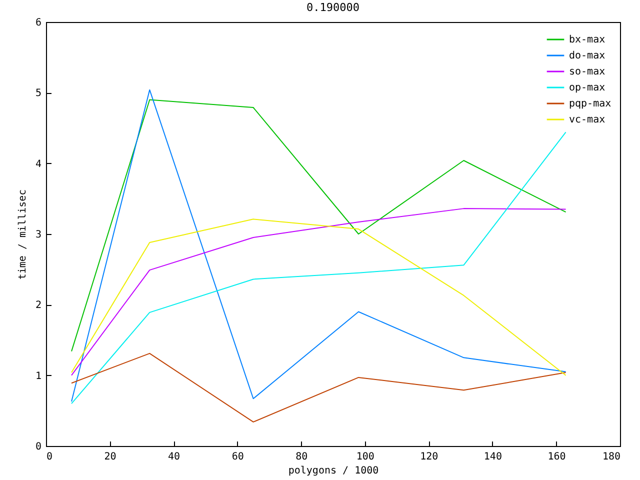 This screenshot has width=640, height=480. Describe the element at coordinates (587, 56) in the screenshot. I see `legend-label: do-max` at that location.